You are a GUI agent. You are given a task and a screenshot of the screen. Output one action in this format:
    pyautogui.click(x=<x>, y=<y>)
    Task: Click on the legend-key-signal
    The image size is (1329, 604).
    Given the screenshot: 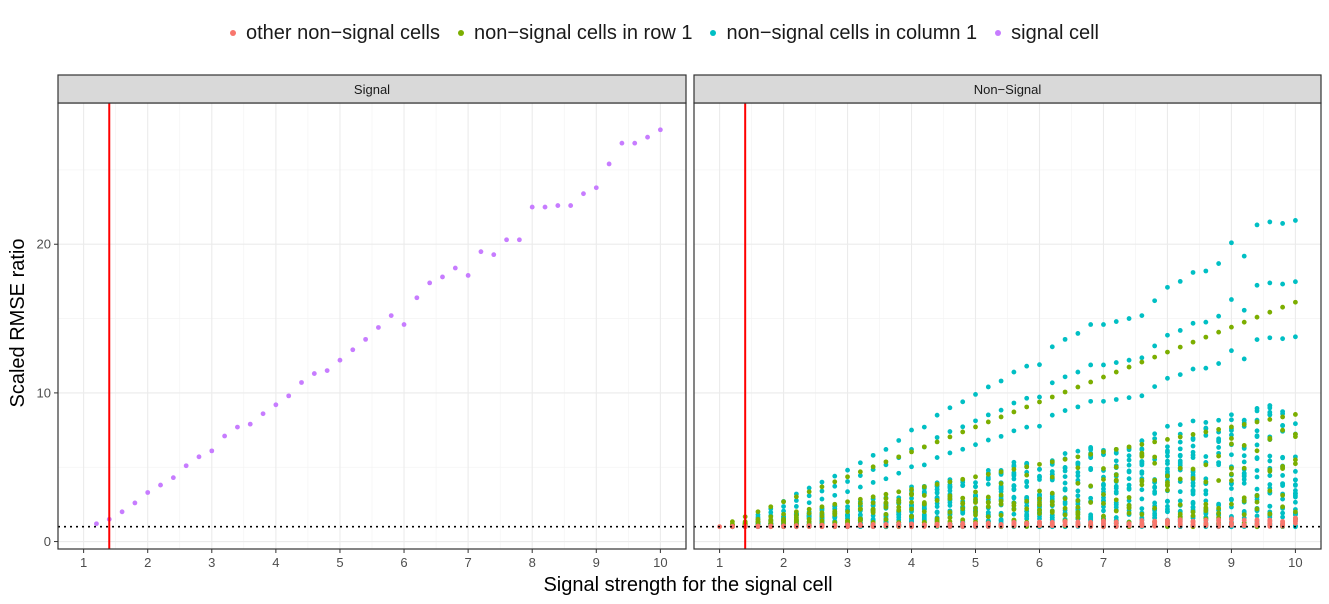 What is the action you would take?
    pyautogui.click(x=998, y=33)
    